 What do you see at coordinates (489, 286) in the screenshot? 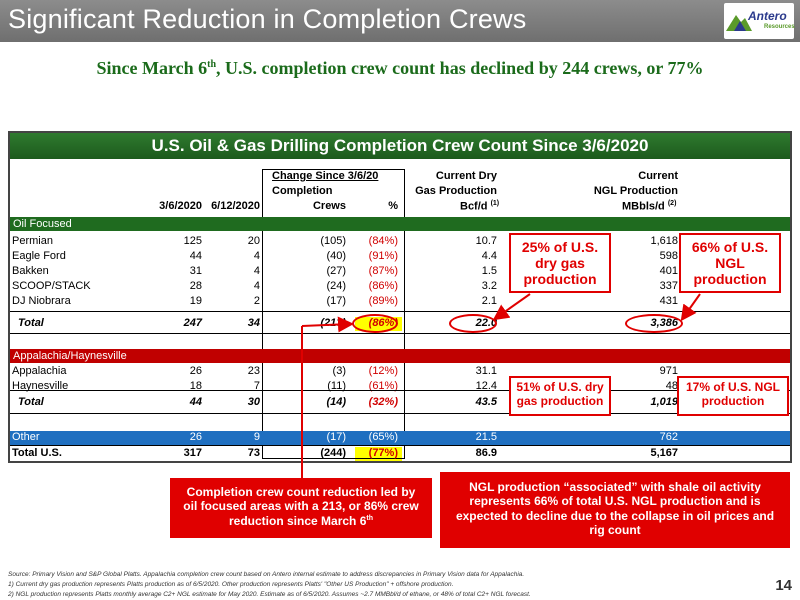
I see `cell-gas: 3.2` at bounding box center [489, 286].